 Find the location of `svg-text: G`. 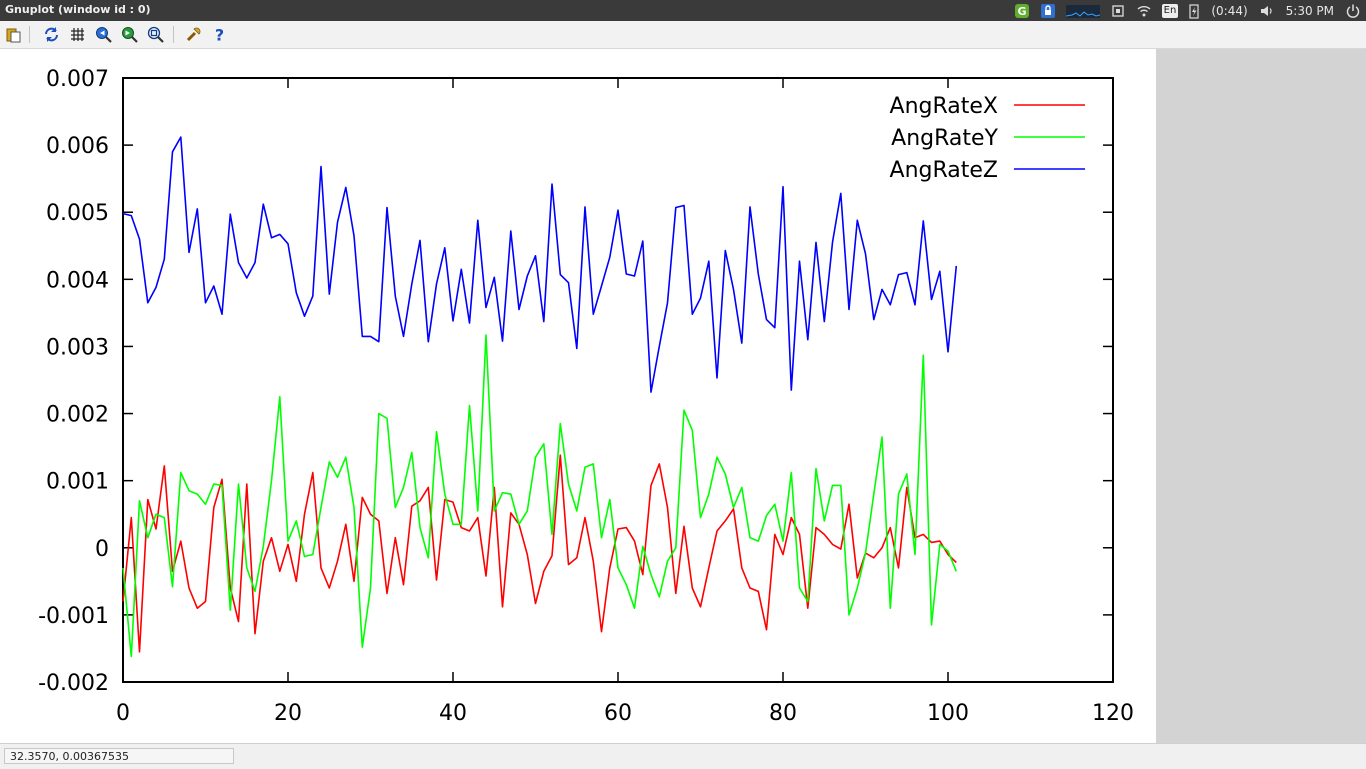

svg-text: G is located at coordinates (1021, 11).